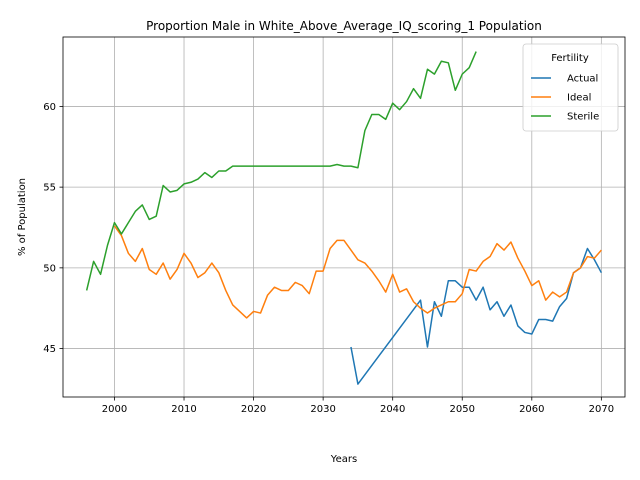 The width and height of the screenshot is (640, 480). I want to click on y-tick-label: 50, so click(49, 268).